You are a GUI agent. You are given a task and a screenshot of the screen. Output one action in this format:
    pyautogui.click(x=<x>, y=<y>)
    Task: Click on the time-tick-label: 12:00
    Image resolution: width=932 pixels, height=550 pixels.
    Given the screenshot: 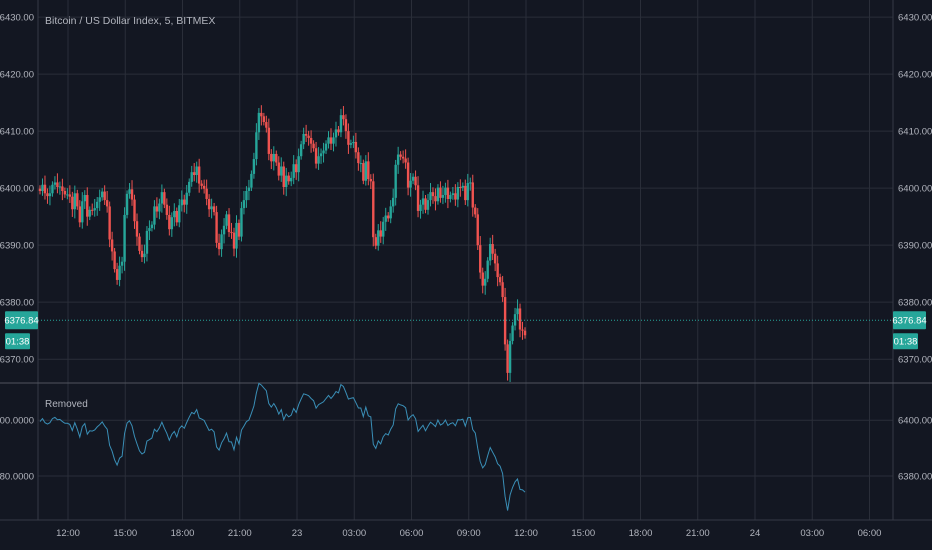 What is the action you would take?
    pyautogui.click(x=68, y=533)
    